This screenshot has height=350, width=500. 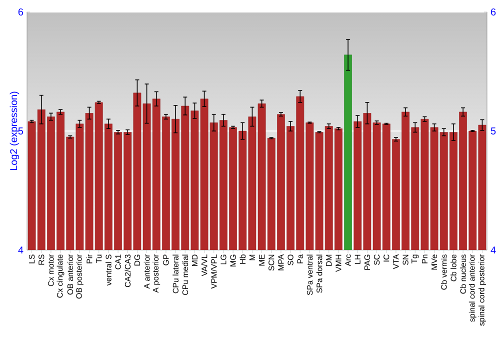 I want to click on y-tick-label: 4, so click(x=21, y=250).